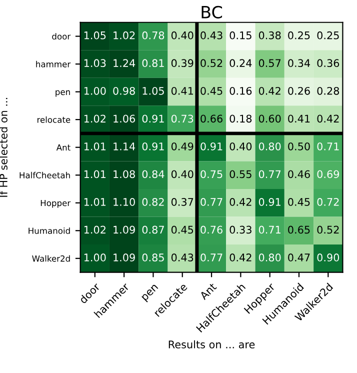 The image size is (357, 373). I want to click on data-label: 0.15, so click(241, 35).